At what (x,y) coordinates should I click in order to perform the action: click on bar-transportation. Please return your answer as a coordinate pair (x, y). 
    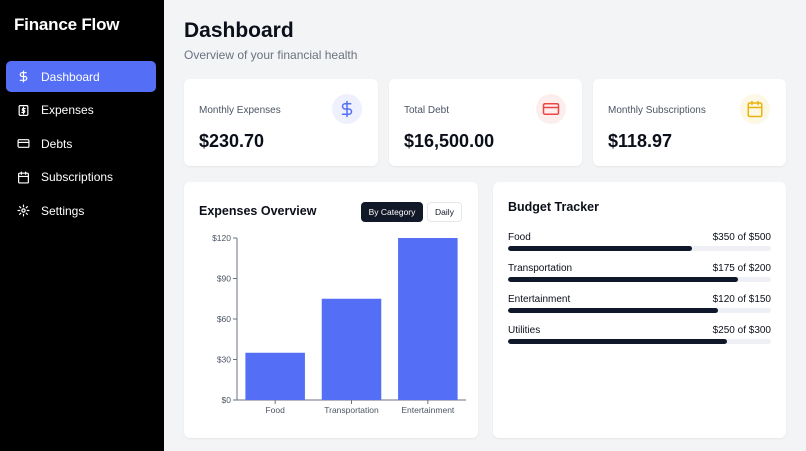
    Looking at the image, I should click on (351, 349).